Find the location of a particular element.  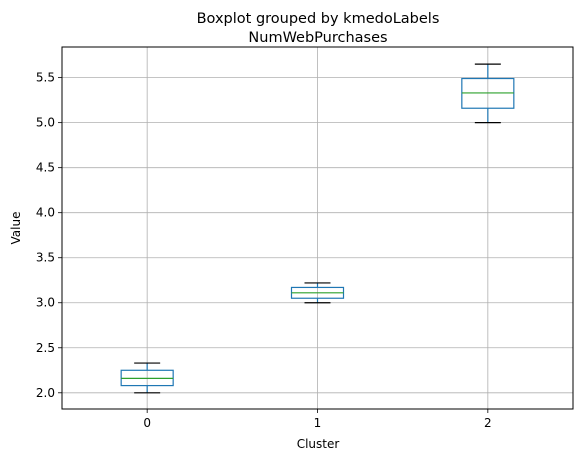

y-tick-label: 4.5 is located at coordinates (45, 168).